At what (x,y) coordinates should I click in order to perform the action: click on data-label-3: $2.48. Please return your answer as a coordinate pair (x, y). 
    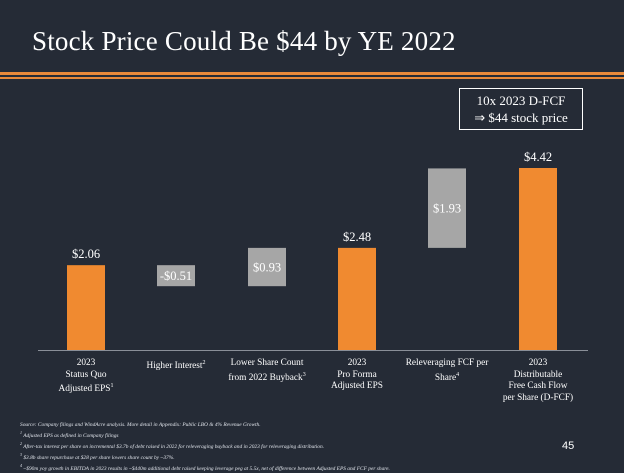
    Looking at the image, I should click on (357, 237).